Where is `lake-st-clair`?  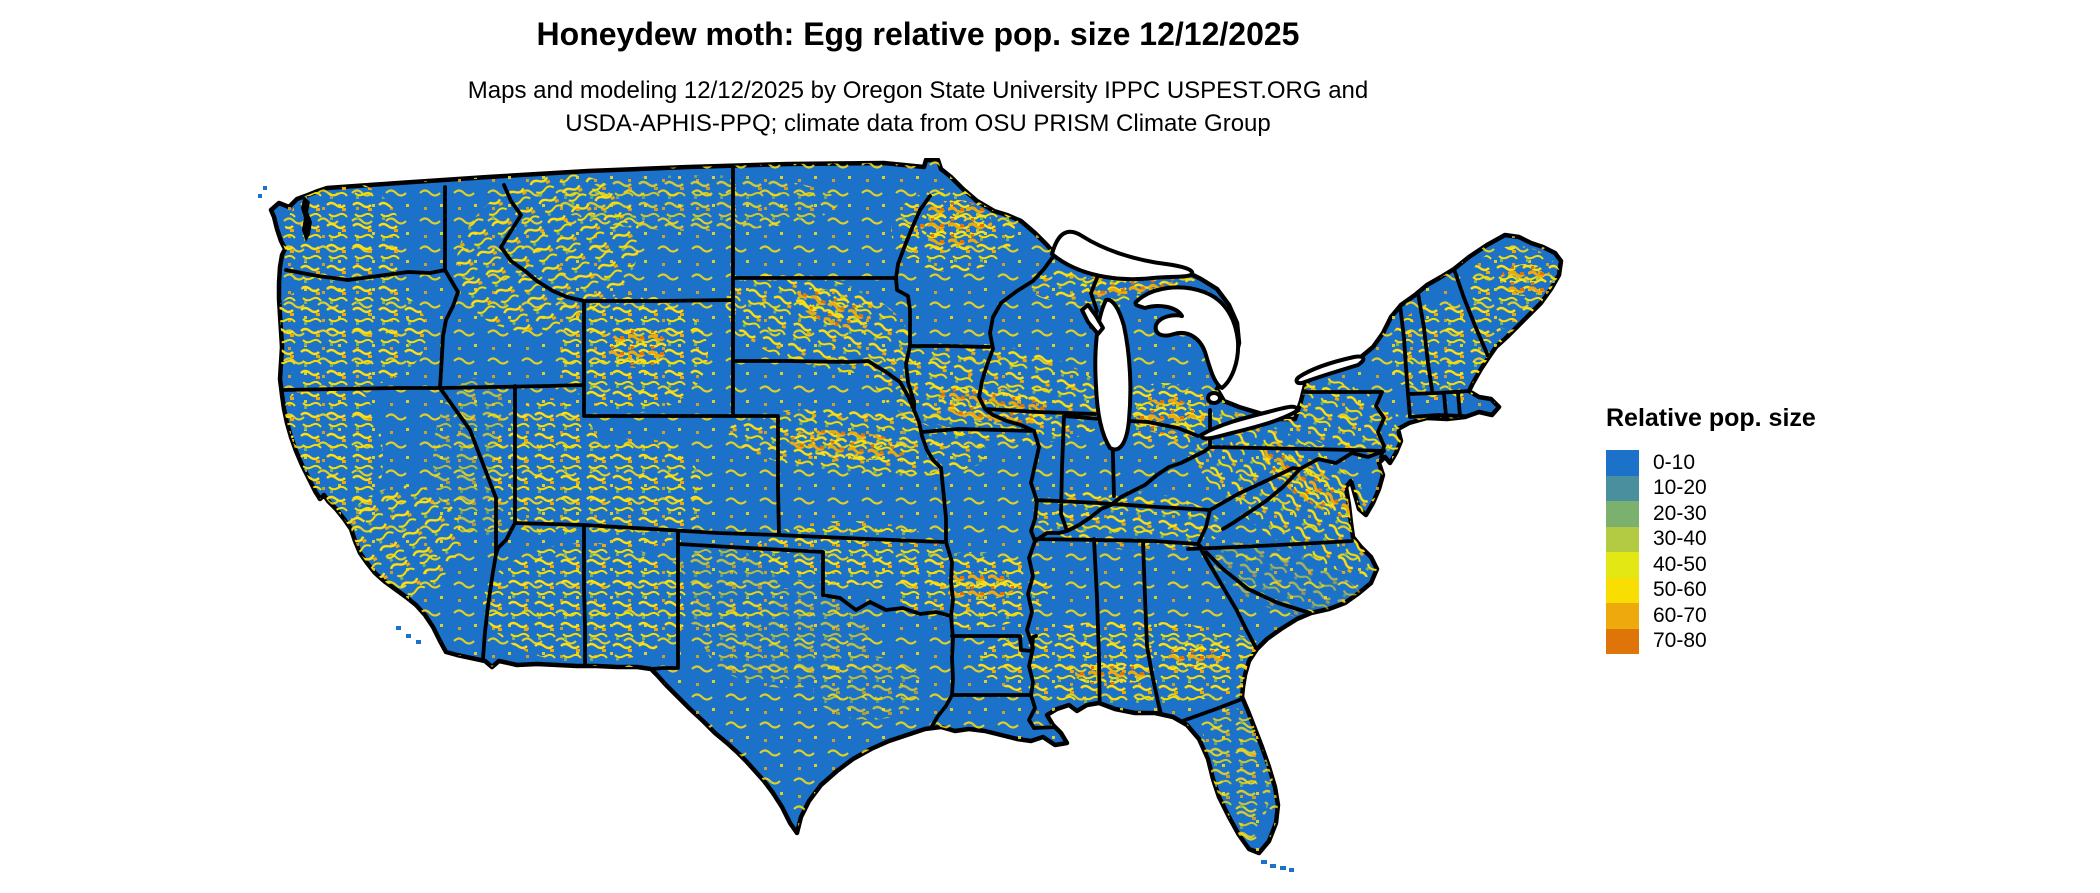
lake-st-clair is located at coordinates (1214, 398).